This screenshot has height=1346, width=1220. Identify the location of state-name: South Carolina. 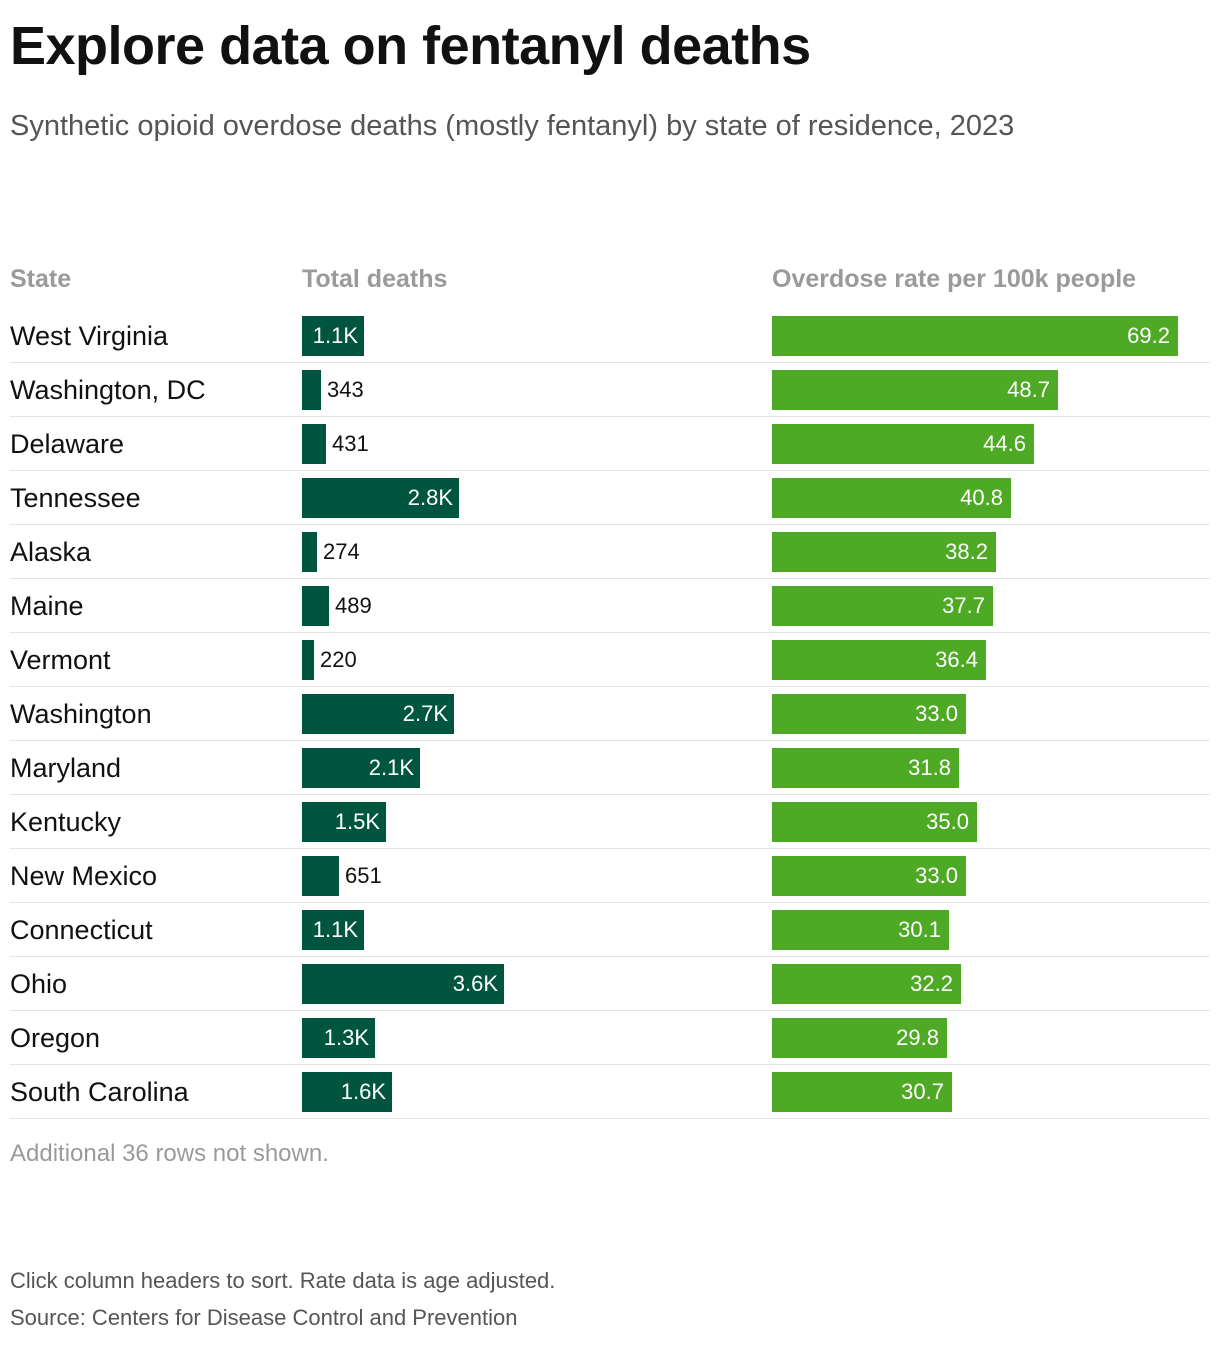
(99, 1092).